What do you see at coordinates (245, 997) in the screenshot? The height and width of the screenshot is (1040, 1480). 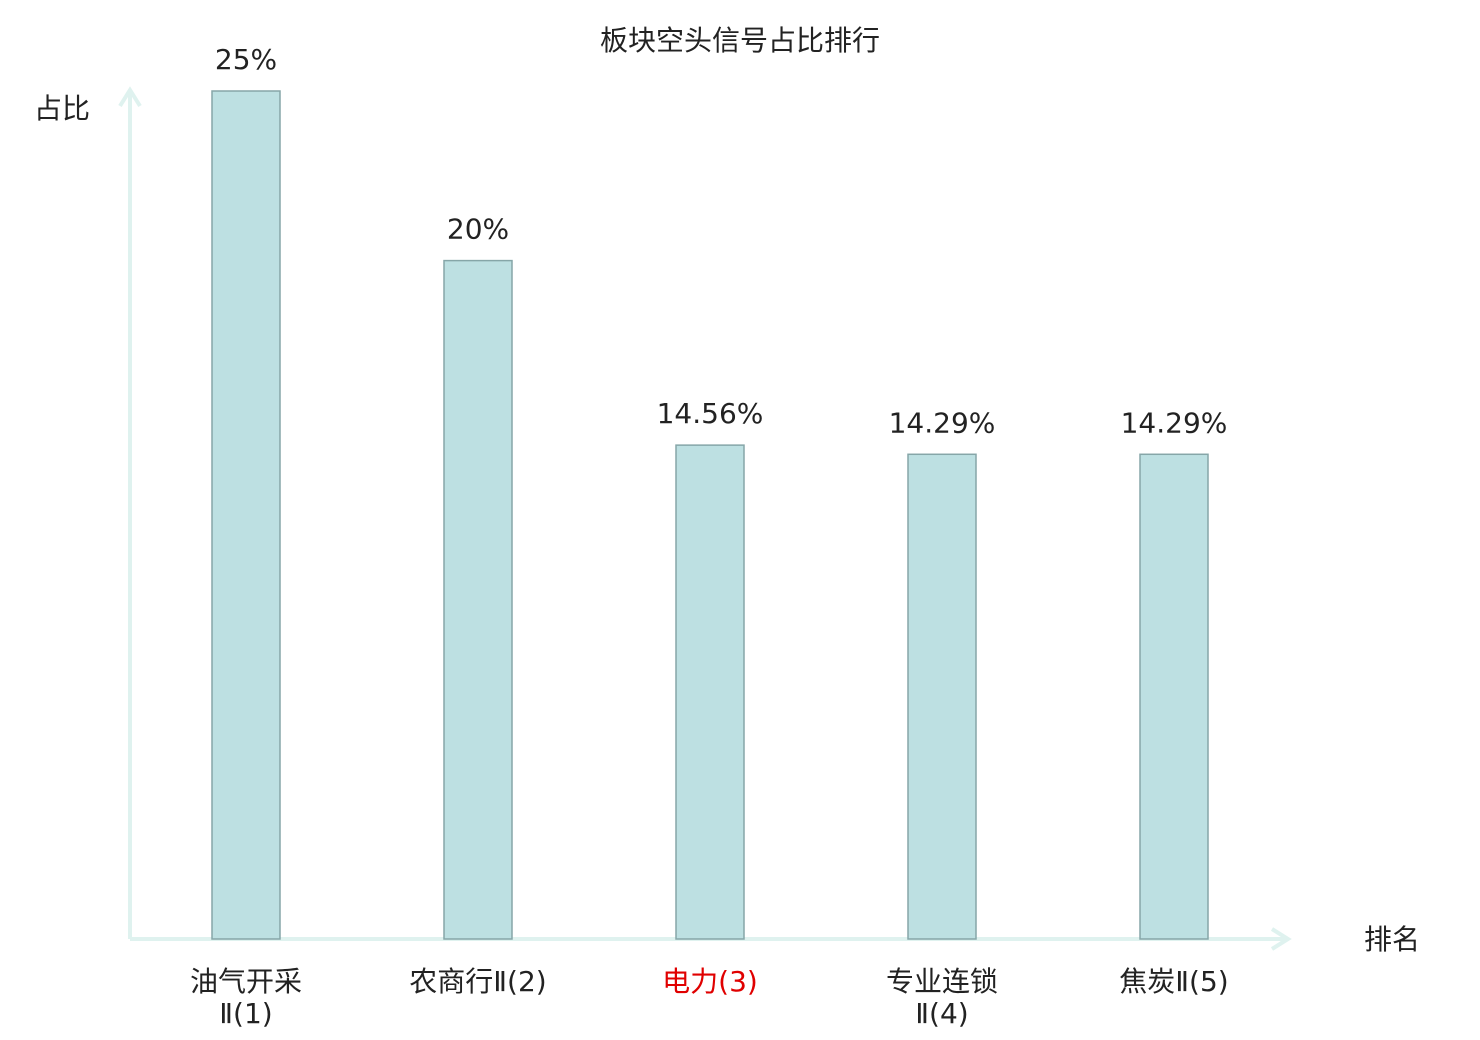 I see `x-tick-label: 油气开采Ⅱ(1)` at bounding box center [245, 997].